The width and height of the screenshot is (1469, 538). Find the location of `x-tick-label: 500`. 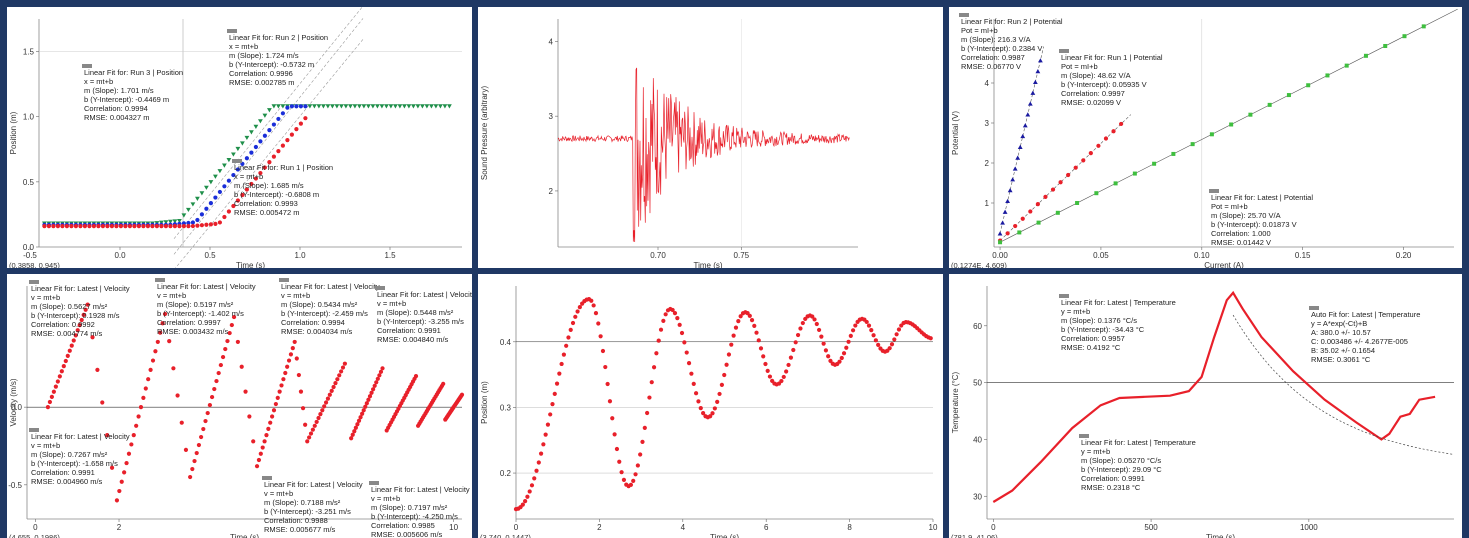

x-tick-label: 500 is located at coordinates (1151, 527).